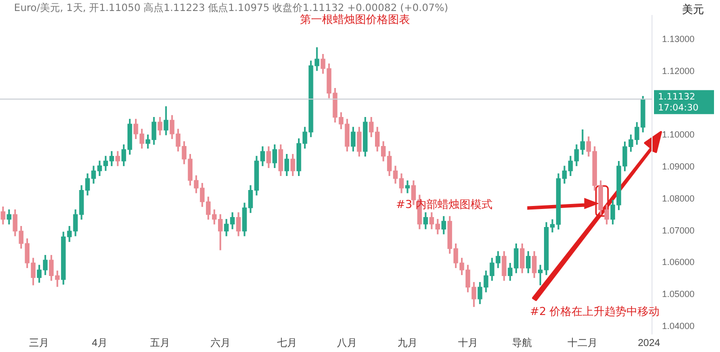 The width and height of the screenshot is (720, 352). Describe the element at coordinates (678, 230) in the screenshot. I see `y-tick-label: 1.07000` at that location.